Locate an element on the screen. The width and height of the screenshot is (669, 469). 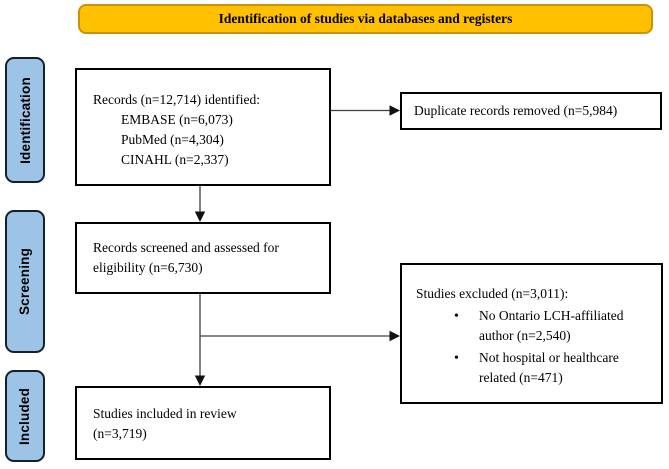
stage-label-included: Included is located at coordinates (25, 416).